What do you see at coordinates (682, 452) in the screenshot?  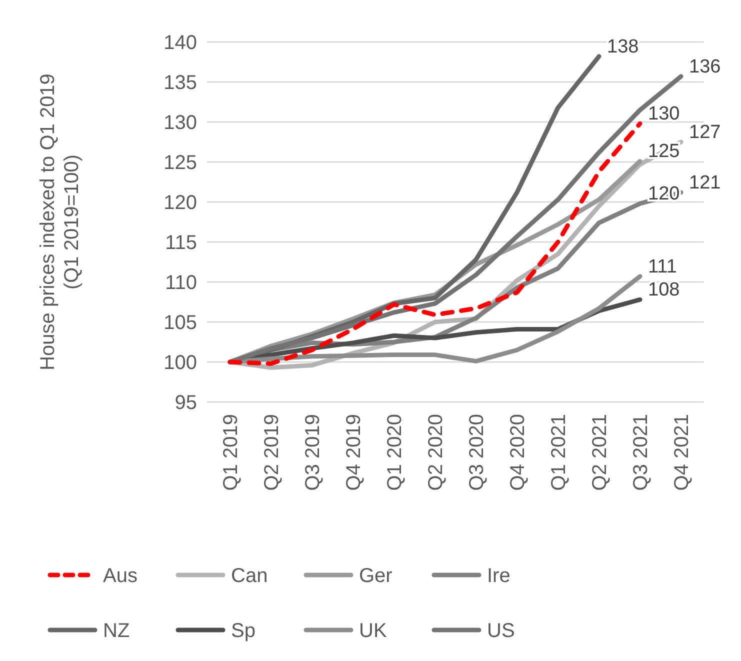 I see `x-tick-label: Q4 2021` at bounding box center [682, 452].